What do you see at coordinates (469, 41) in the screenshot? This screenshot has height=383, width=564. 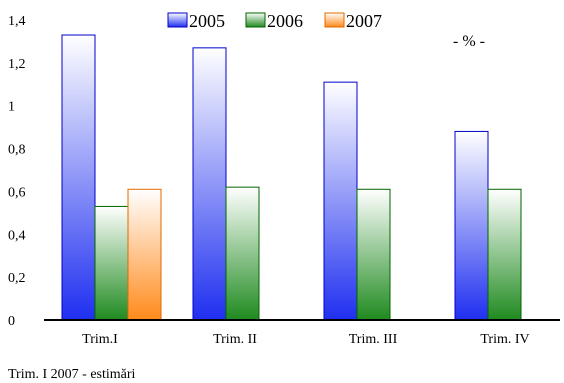 I see `unit-label: - % -` at bounding box center [469, 41].